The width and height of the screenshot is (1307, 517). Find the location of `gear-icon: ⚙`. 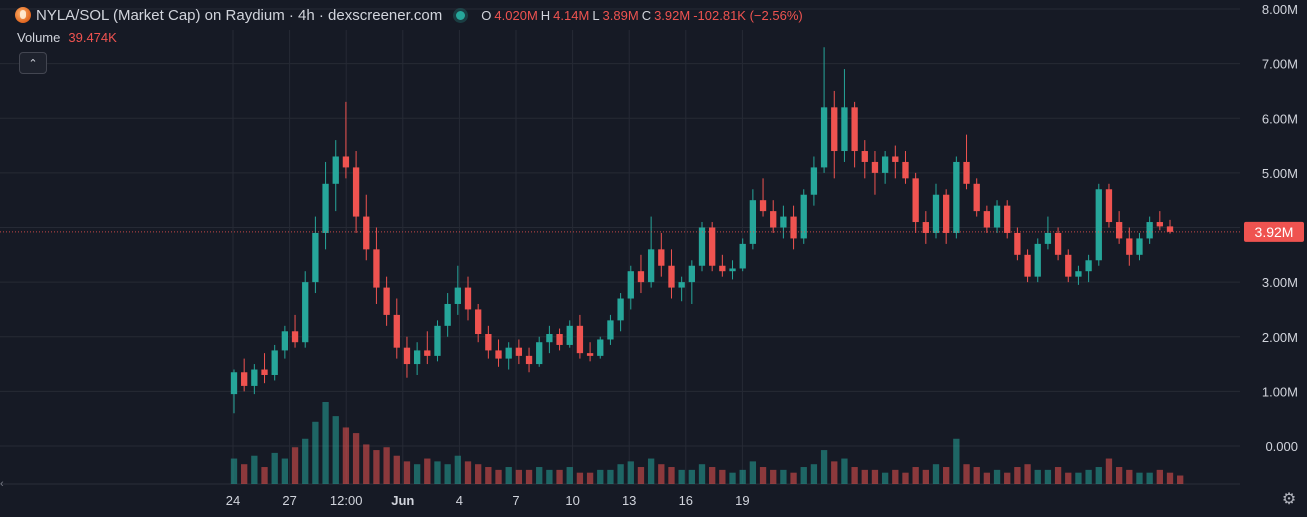

gear-icon: ⚙ is located at coordinates (1289, 499).